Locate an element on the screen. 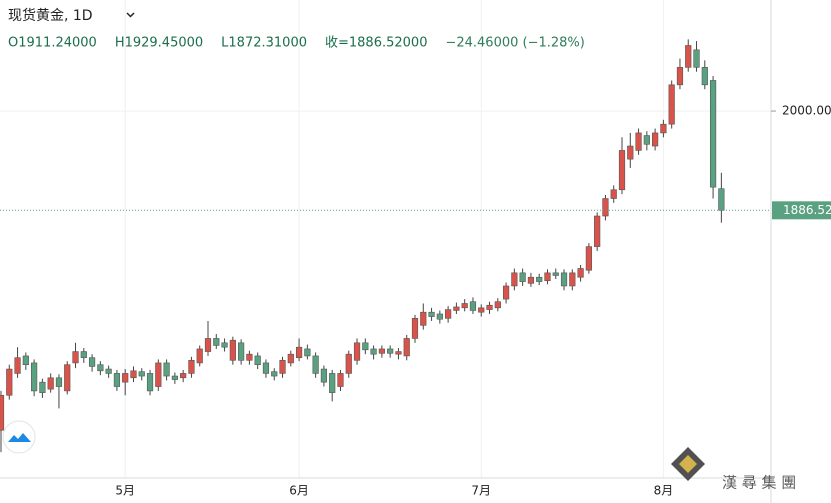 This screenshot has height=503, width=831. x-tick-label: 8月 is located at coordinates (664, 491).